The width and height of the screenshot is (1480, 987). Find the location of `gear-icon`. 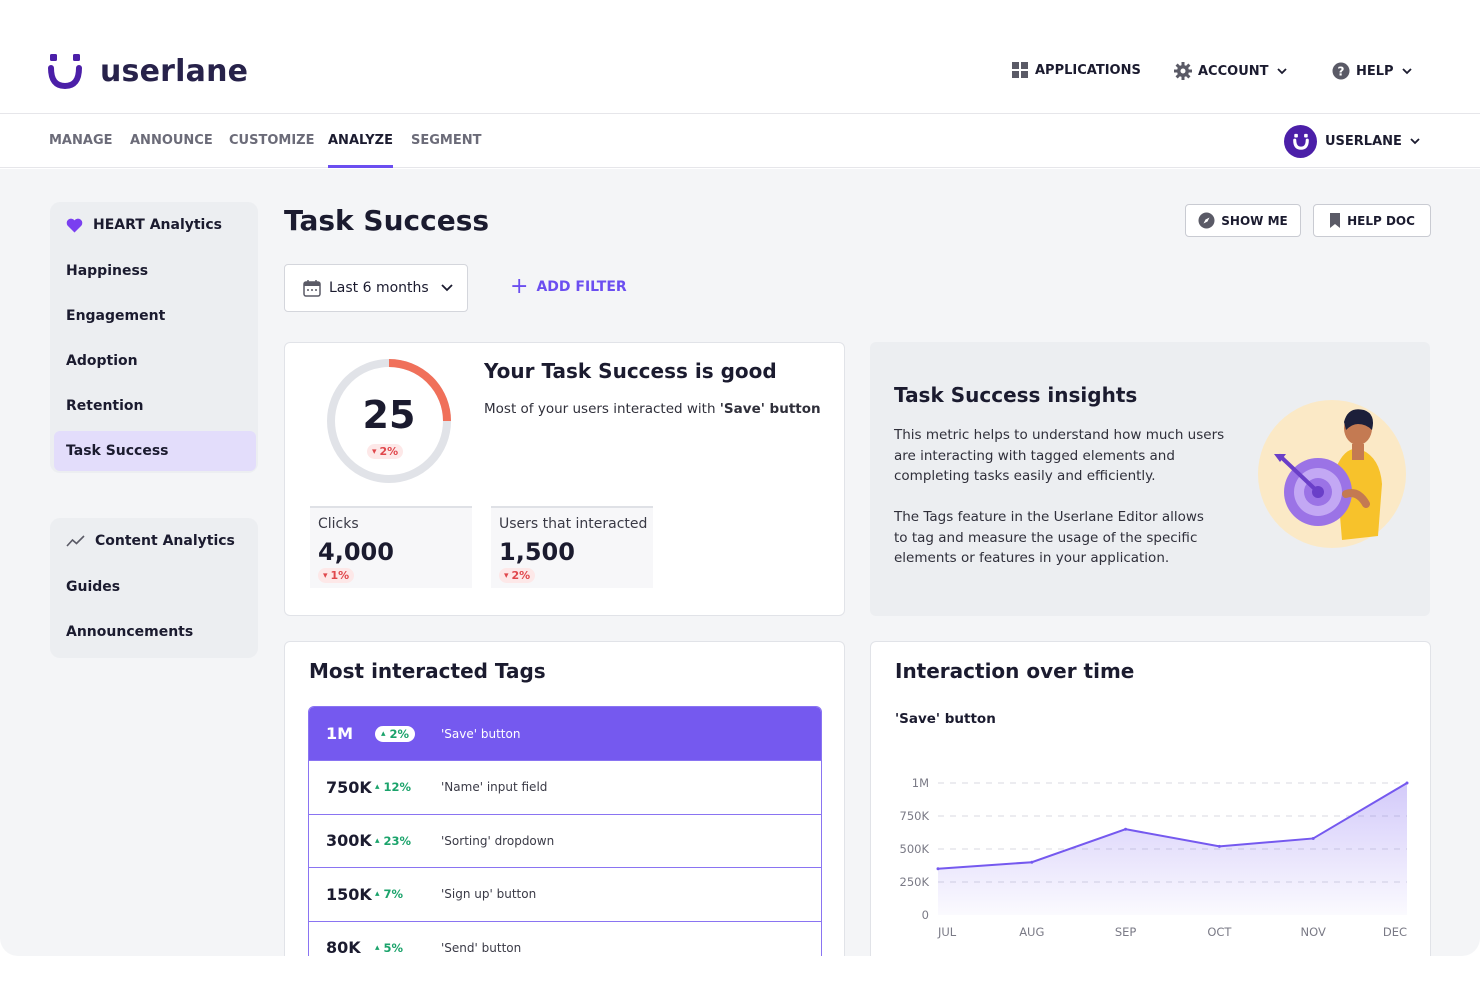

gear-icon is located at coordinates (1183, 71).